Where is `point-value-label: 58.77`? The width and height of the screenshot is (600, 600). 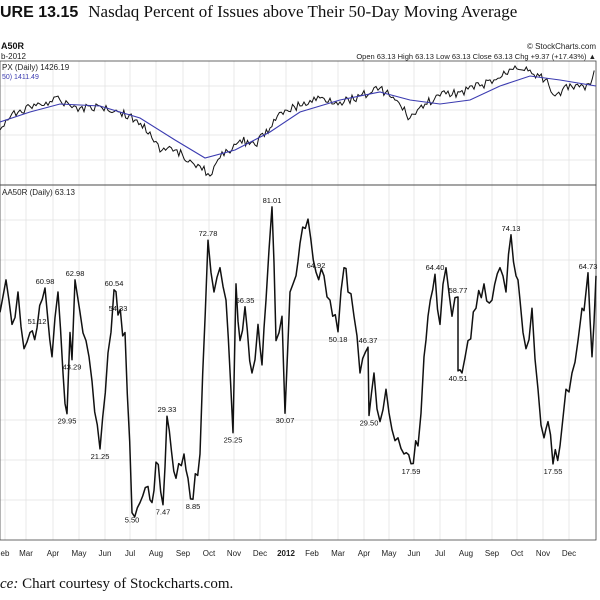 point-value-label: 58.77 is located at coordinates (458, 290).